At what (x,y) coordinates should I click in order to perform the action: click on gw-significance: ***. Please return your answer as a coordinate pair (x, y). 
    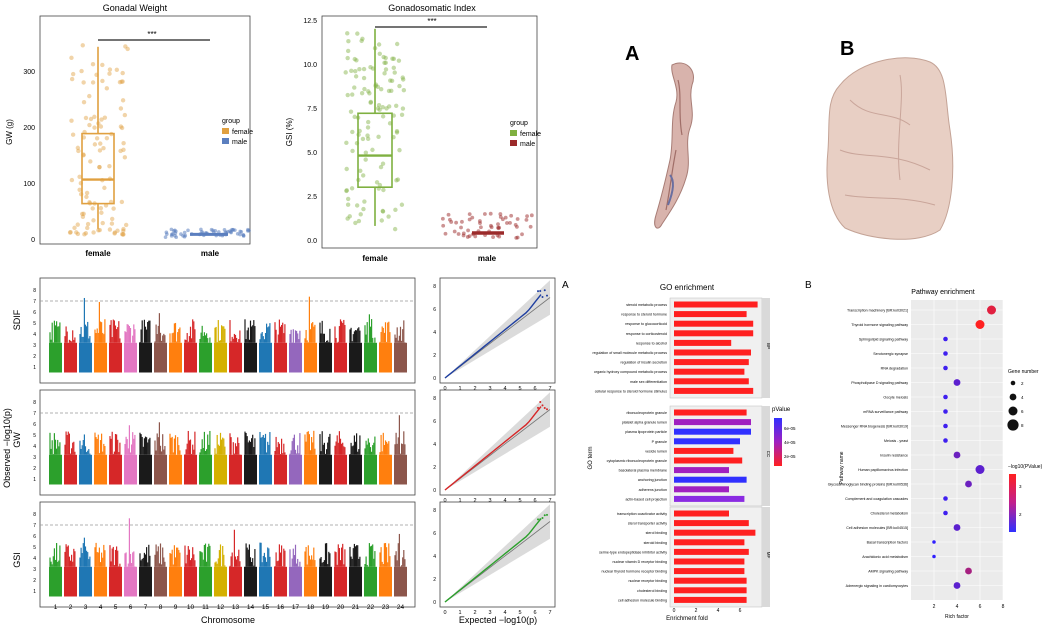
    Looking at the image, I should click on (151, 34).